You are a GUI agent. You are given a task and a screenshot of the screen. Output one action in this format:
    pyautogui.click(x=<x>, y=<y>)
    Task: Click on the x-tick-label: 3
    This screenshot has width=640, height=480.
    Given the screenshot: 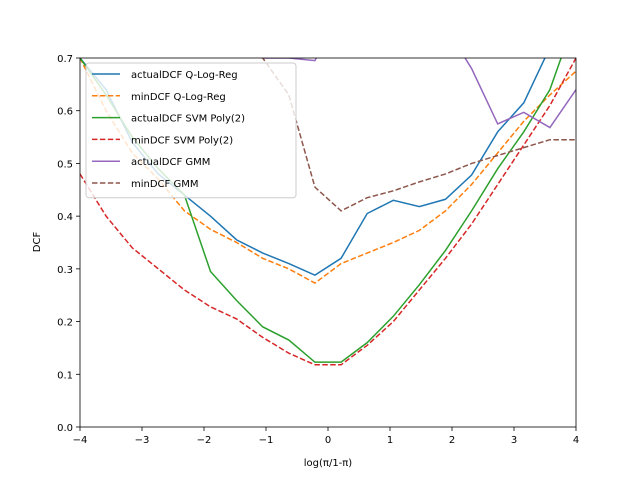 What is the action you would take?
    pyautogui.click(x=514, y=440)
    